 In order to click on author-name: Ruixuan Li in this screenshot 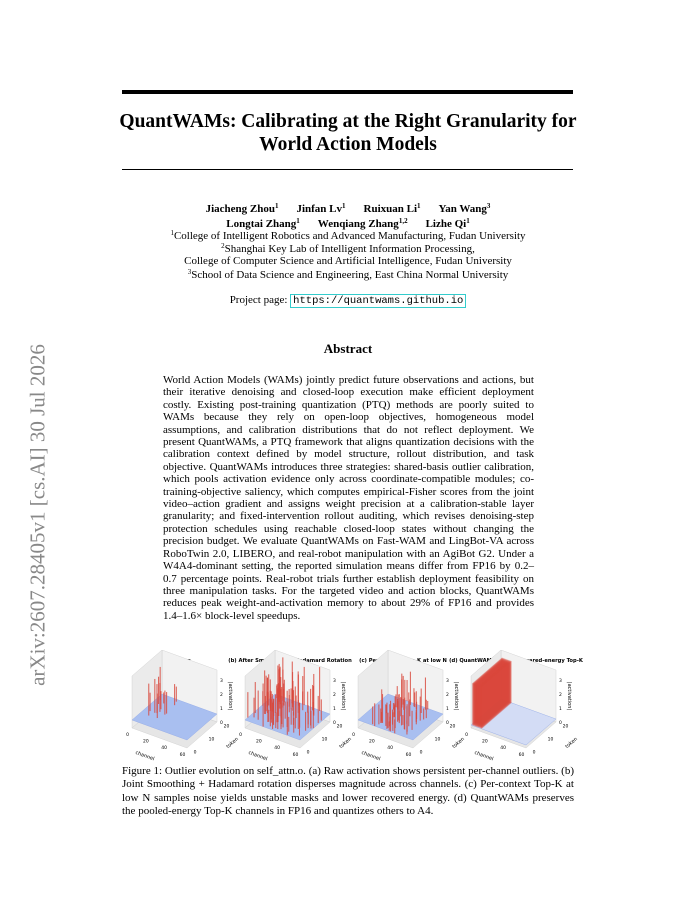, I will do `click(390, 209)`.